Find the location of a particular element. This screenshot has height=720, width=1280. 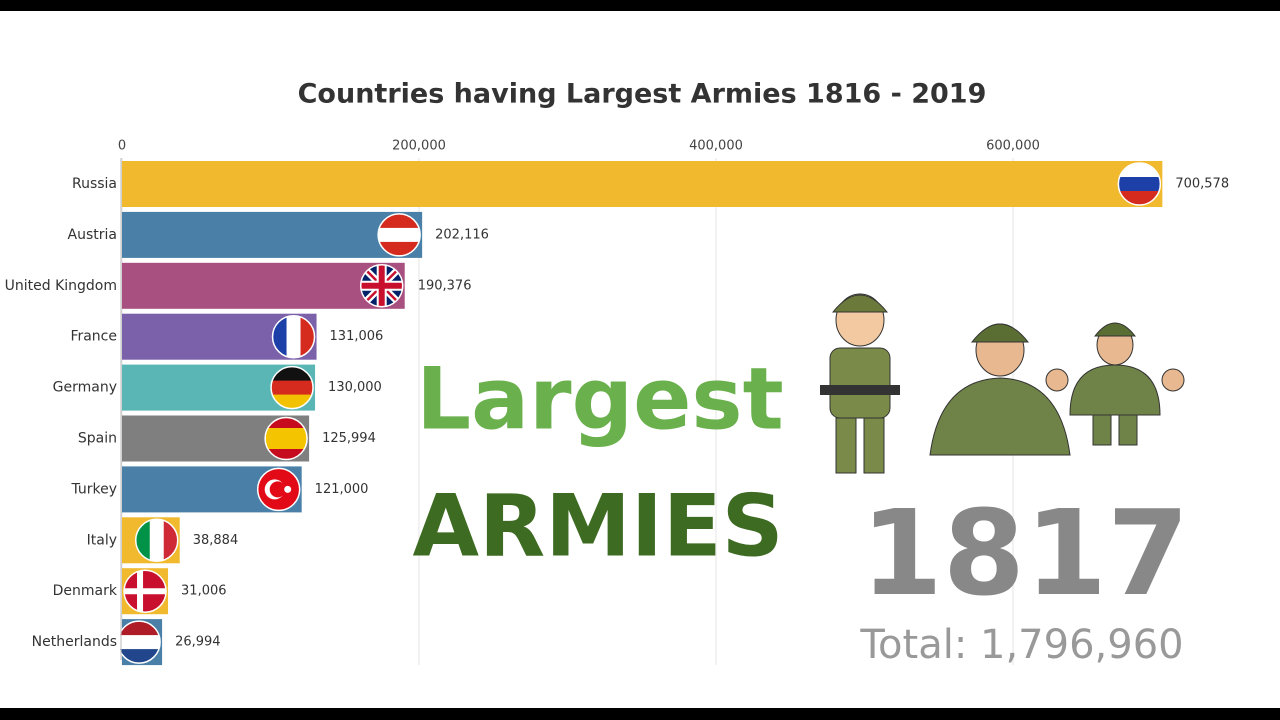

flag-star is located at coordinates (288, 489).